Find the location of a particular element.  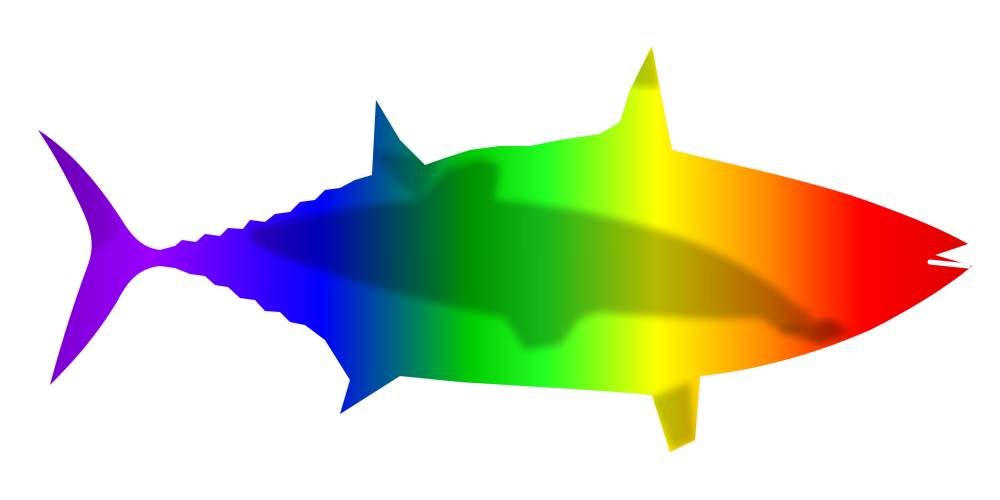

fish-mouth is located at coordinates (949, 264).